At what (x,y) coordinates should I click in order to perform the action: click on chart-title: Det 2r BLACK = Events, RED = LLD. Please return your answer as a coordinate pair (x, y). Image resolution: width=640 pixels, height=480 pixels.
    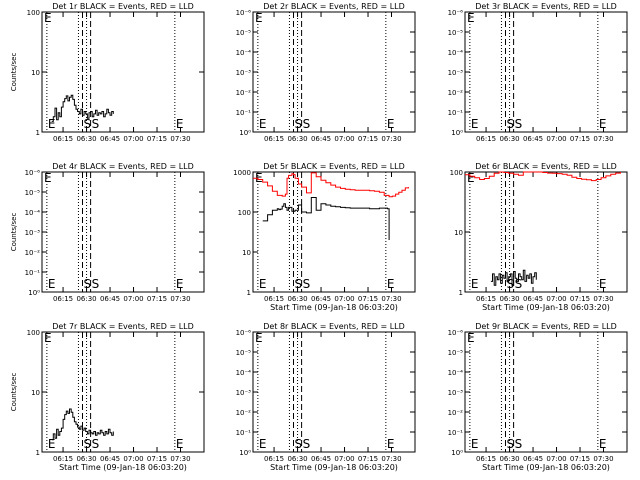
    Looking at the image, I should click on (334, 6).